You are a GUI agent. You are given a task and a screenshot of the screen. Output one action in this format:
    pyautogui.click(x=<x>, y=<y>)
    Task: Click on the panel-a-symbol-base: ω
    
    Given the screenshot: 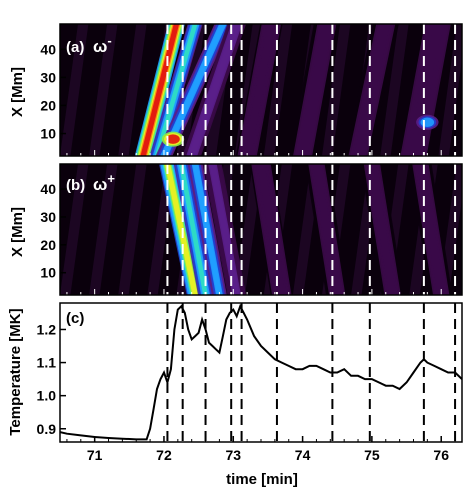 What is the action you would take?
    pyautogui.click(x=100, y=46)
    